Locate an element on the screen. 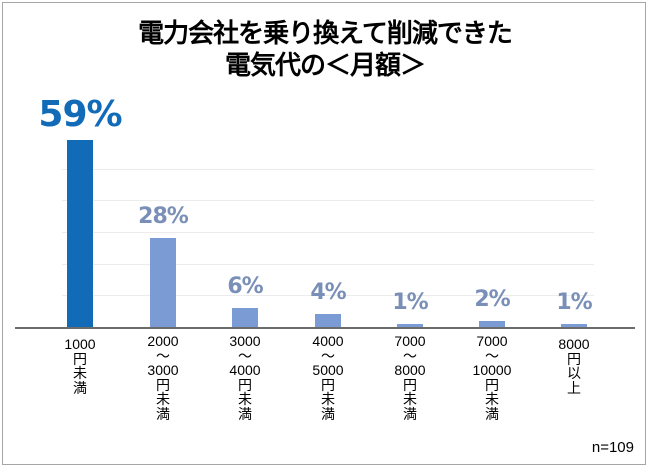 The image size is (650, 469). bar-value-label: 6% is located at coordinates (245, 286).